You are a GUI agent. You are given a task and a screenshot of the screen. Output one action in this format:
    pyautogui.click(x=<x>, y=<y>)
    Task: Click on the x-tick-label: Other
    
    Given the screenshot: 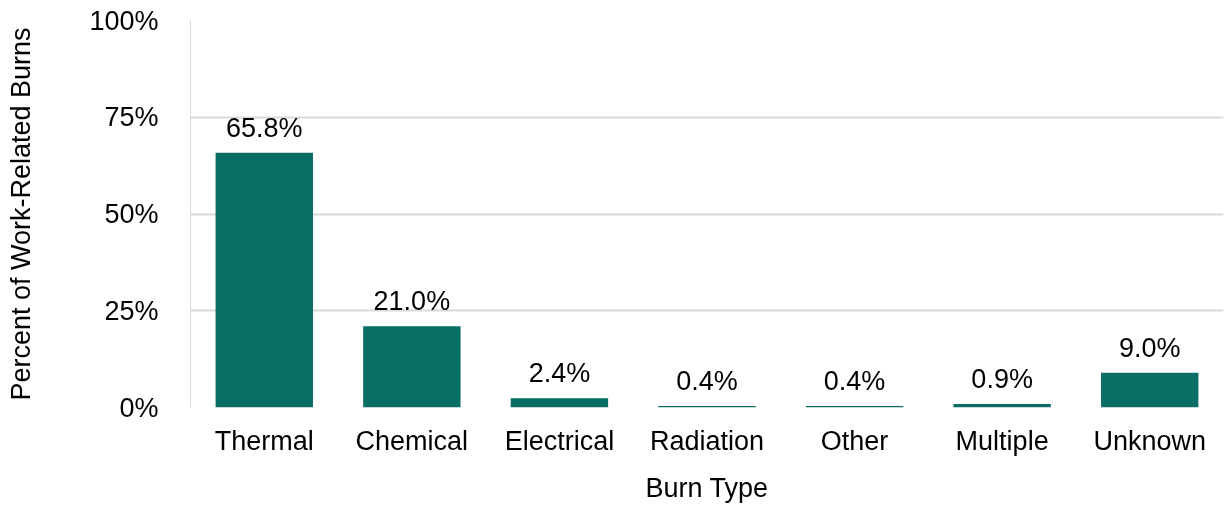 What is the action you would take?
    pyautogui.click(x=854, y=440)
    